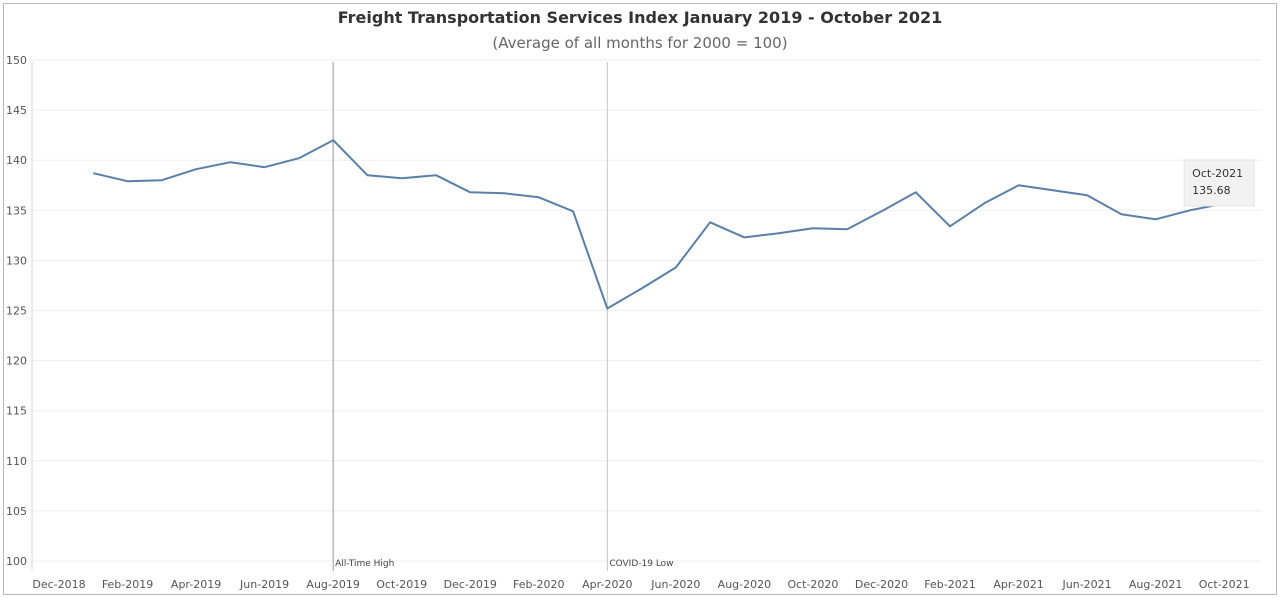  What do you see at coordinates (1018, 584) in the screenshot?
I see `x-tick-label: Apr-2021` at bounding box center [1018, 584].